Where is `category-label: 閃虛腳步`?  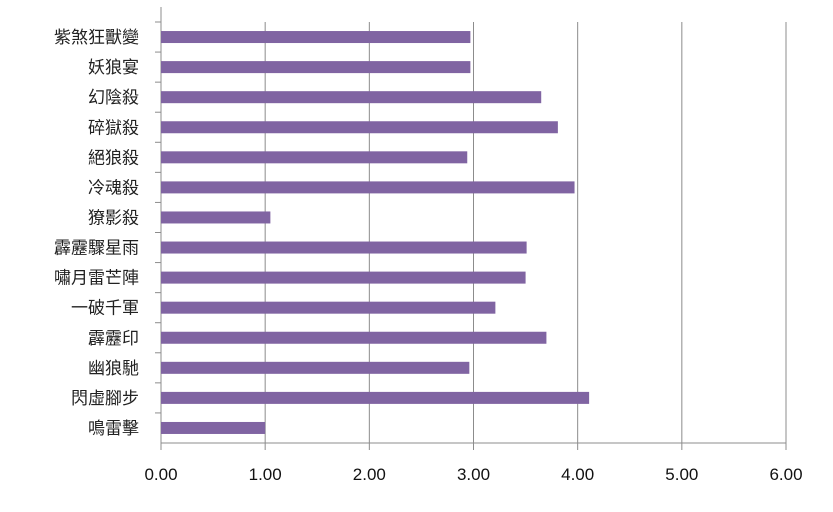 category-label: 閃虛腳步 is located at coordinates (105, 399).